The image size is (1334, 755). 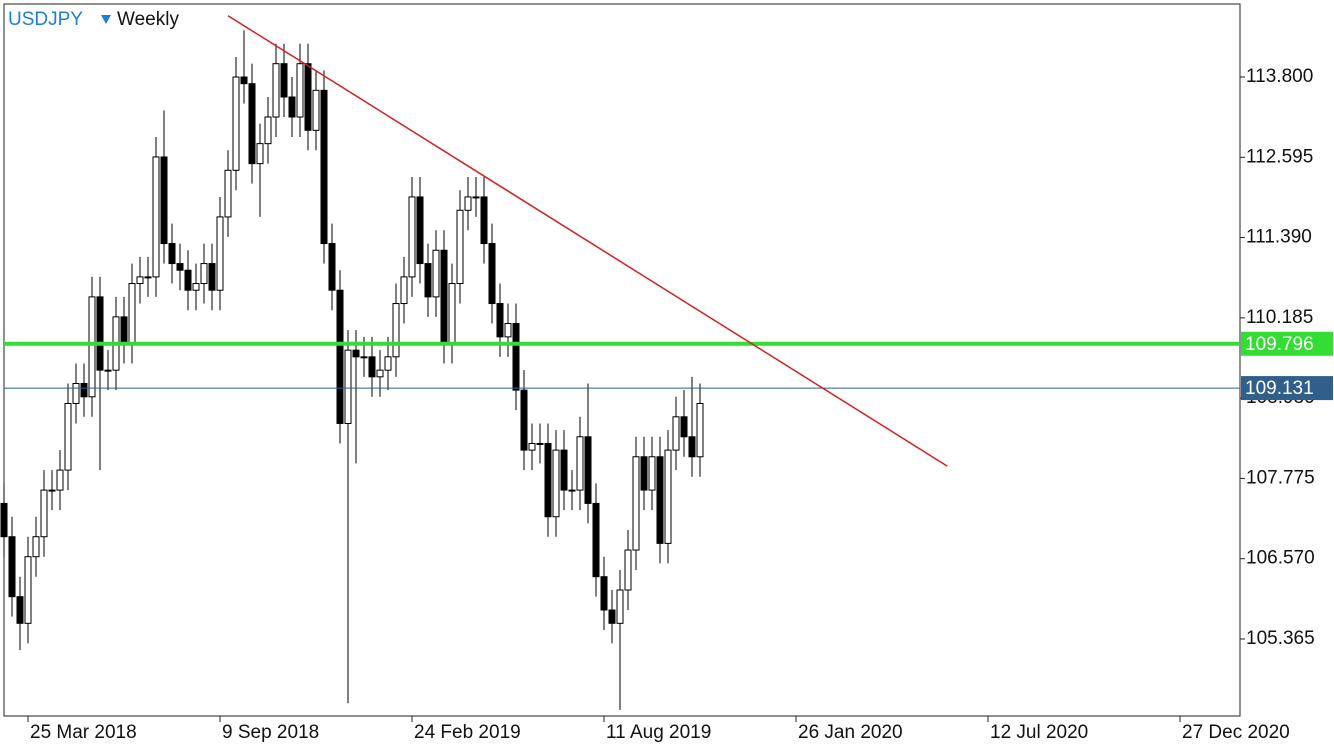 What do you see at coordinates (658, 732) in the screenshot?
I see `x-tick-label: 11 Aug 2019` at bounding box center [658, 732].